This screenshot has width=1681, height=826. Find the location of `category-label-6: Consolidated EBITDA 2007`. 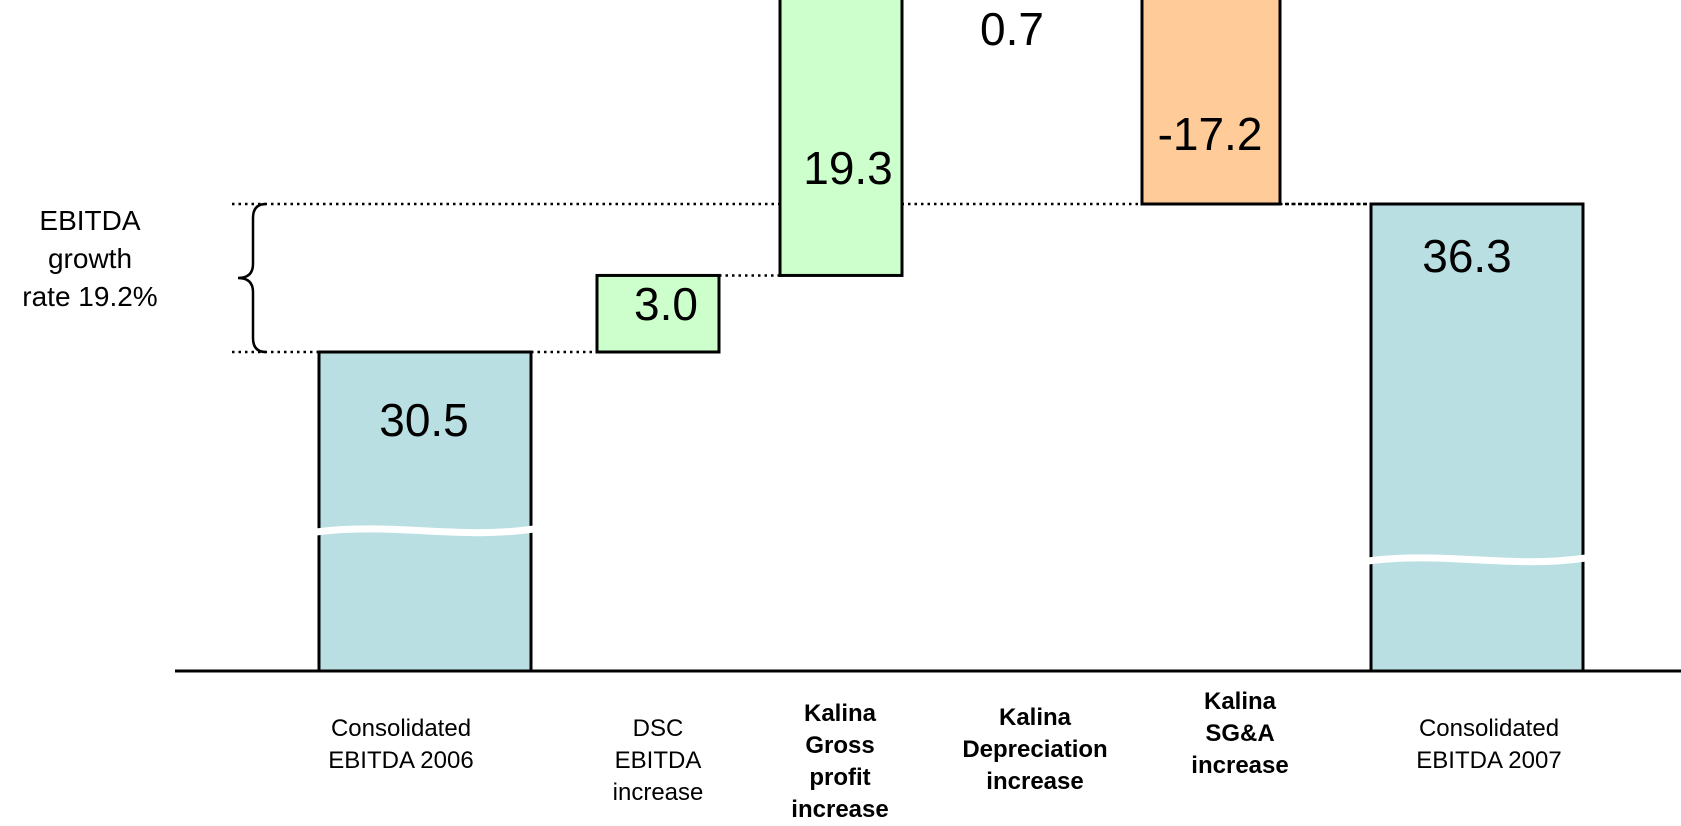

category-label-6: Consolidated EBITDA 2007 is located at coordinates (1489, 744).